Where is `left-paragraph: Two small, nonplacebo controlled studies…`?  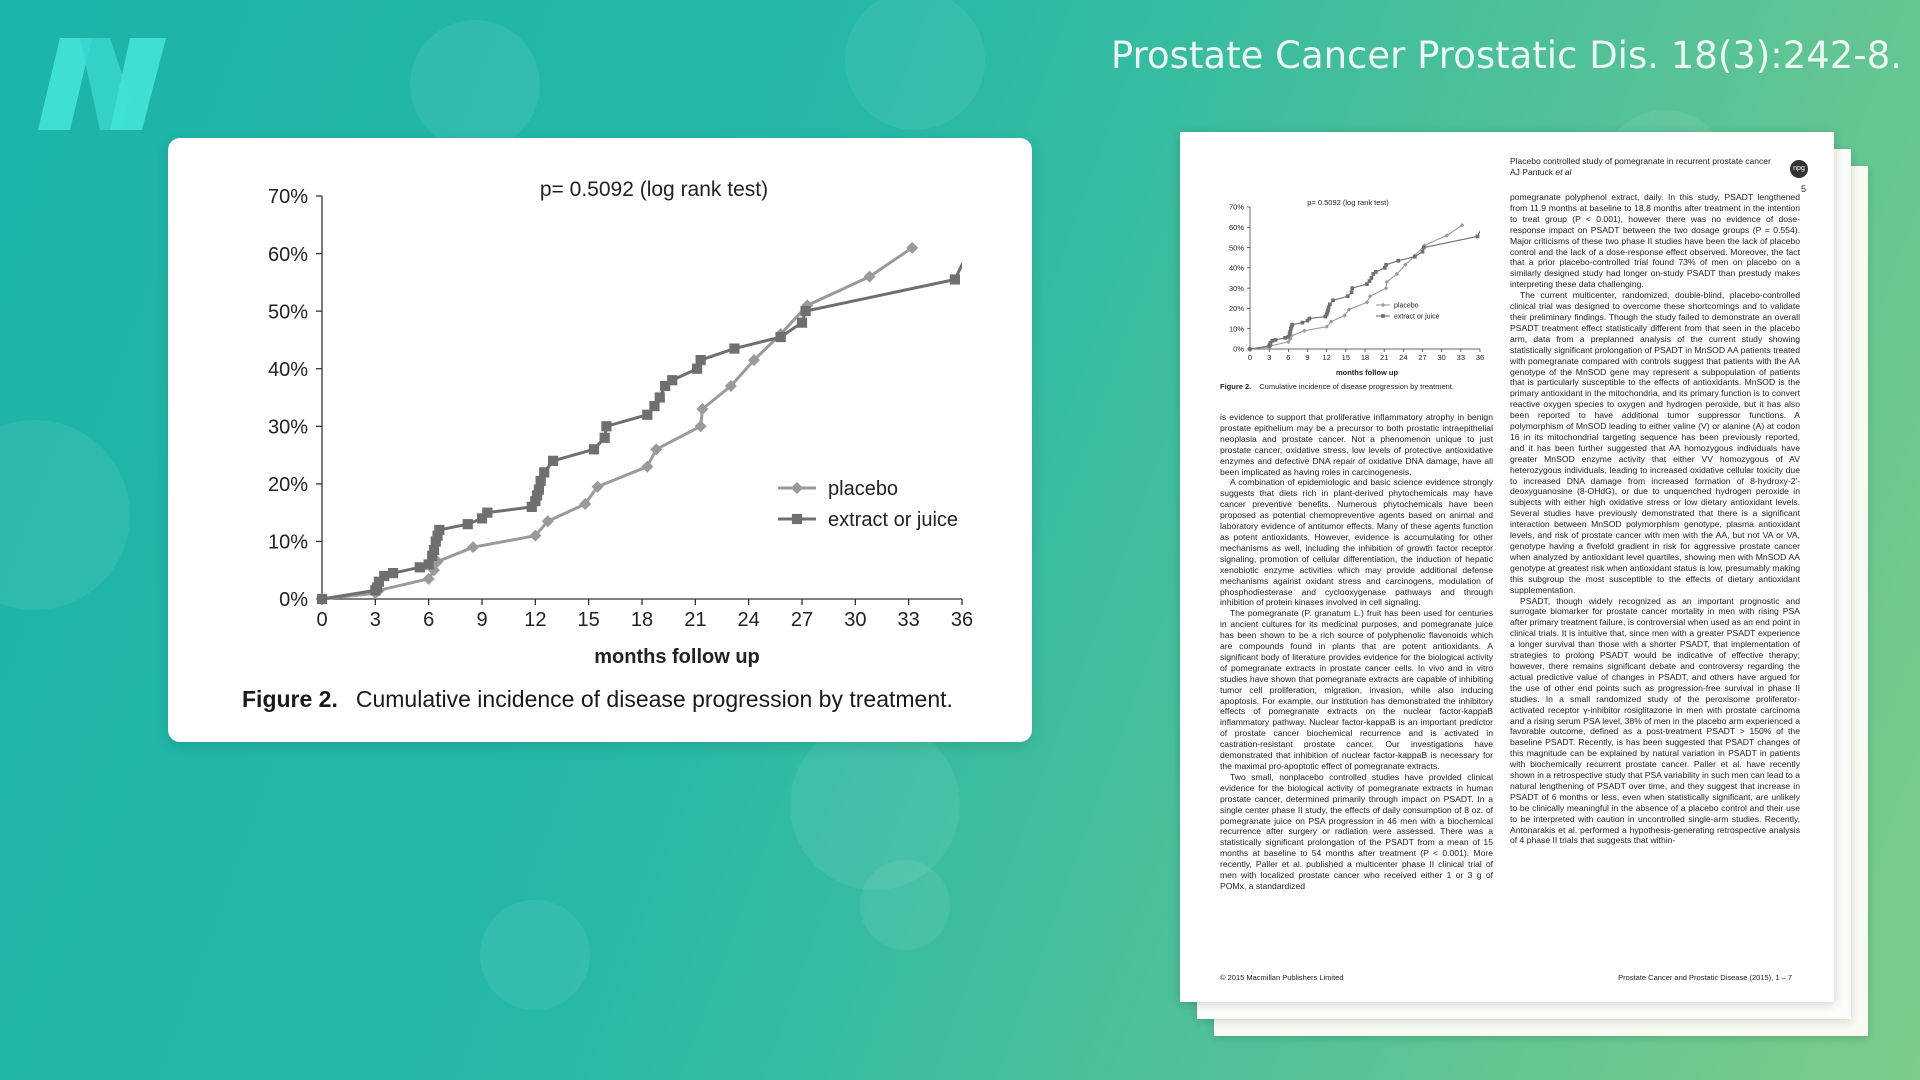
left-paragraph: Two small, nonplacebo controlled studies… is located at coordinates (1356, 831).